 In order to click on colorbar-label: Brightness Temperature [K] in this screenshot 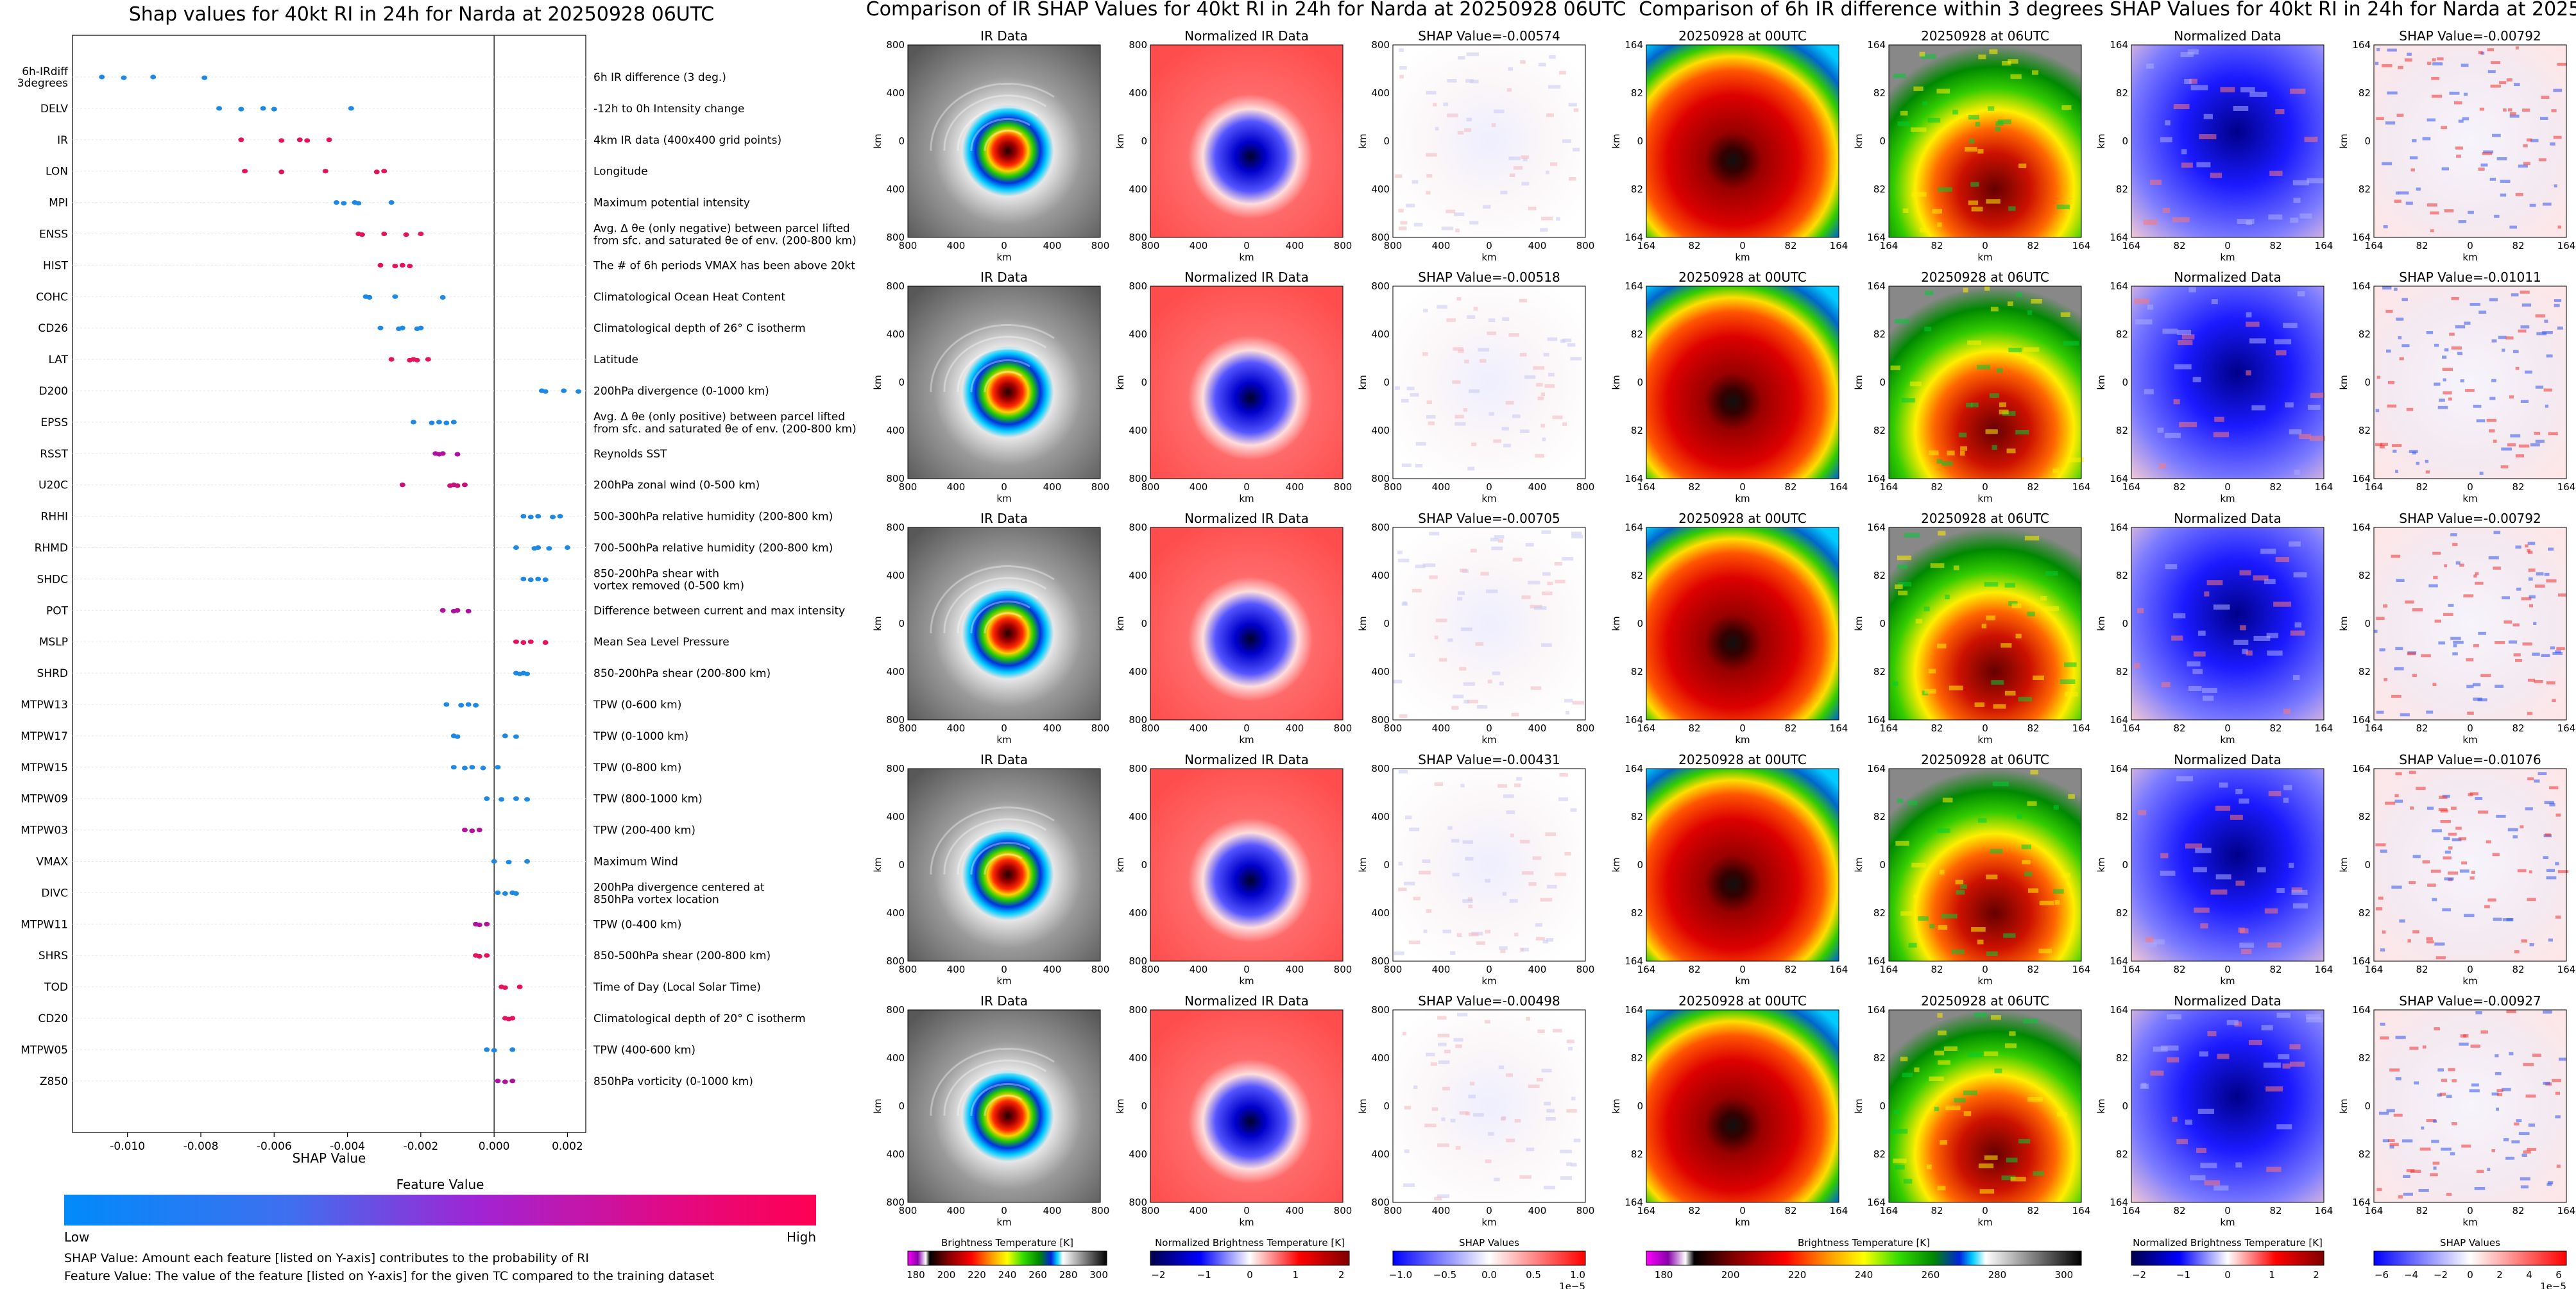, I will do `click(1007, 1243)`.